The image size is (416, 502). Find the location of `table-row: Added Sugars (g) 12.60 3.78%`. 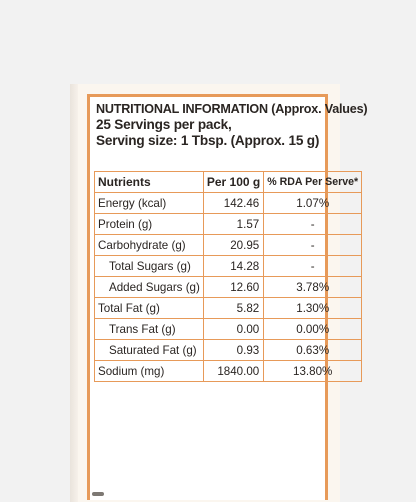

table-row: Added Sugars (g) 12.60 3.78% is located at coordinates (228, 287).